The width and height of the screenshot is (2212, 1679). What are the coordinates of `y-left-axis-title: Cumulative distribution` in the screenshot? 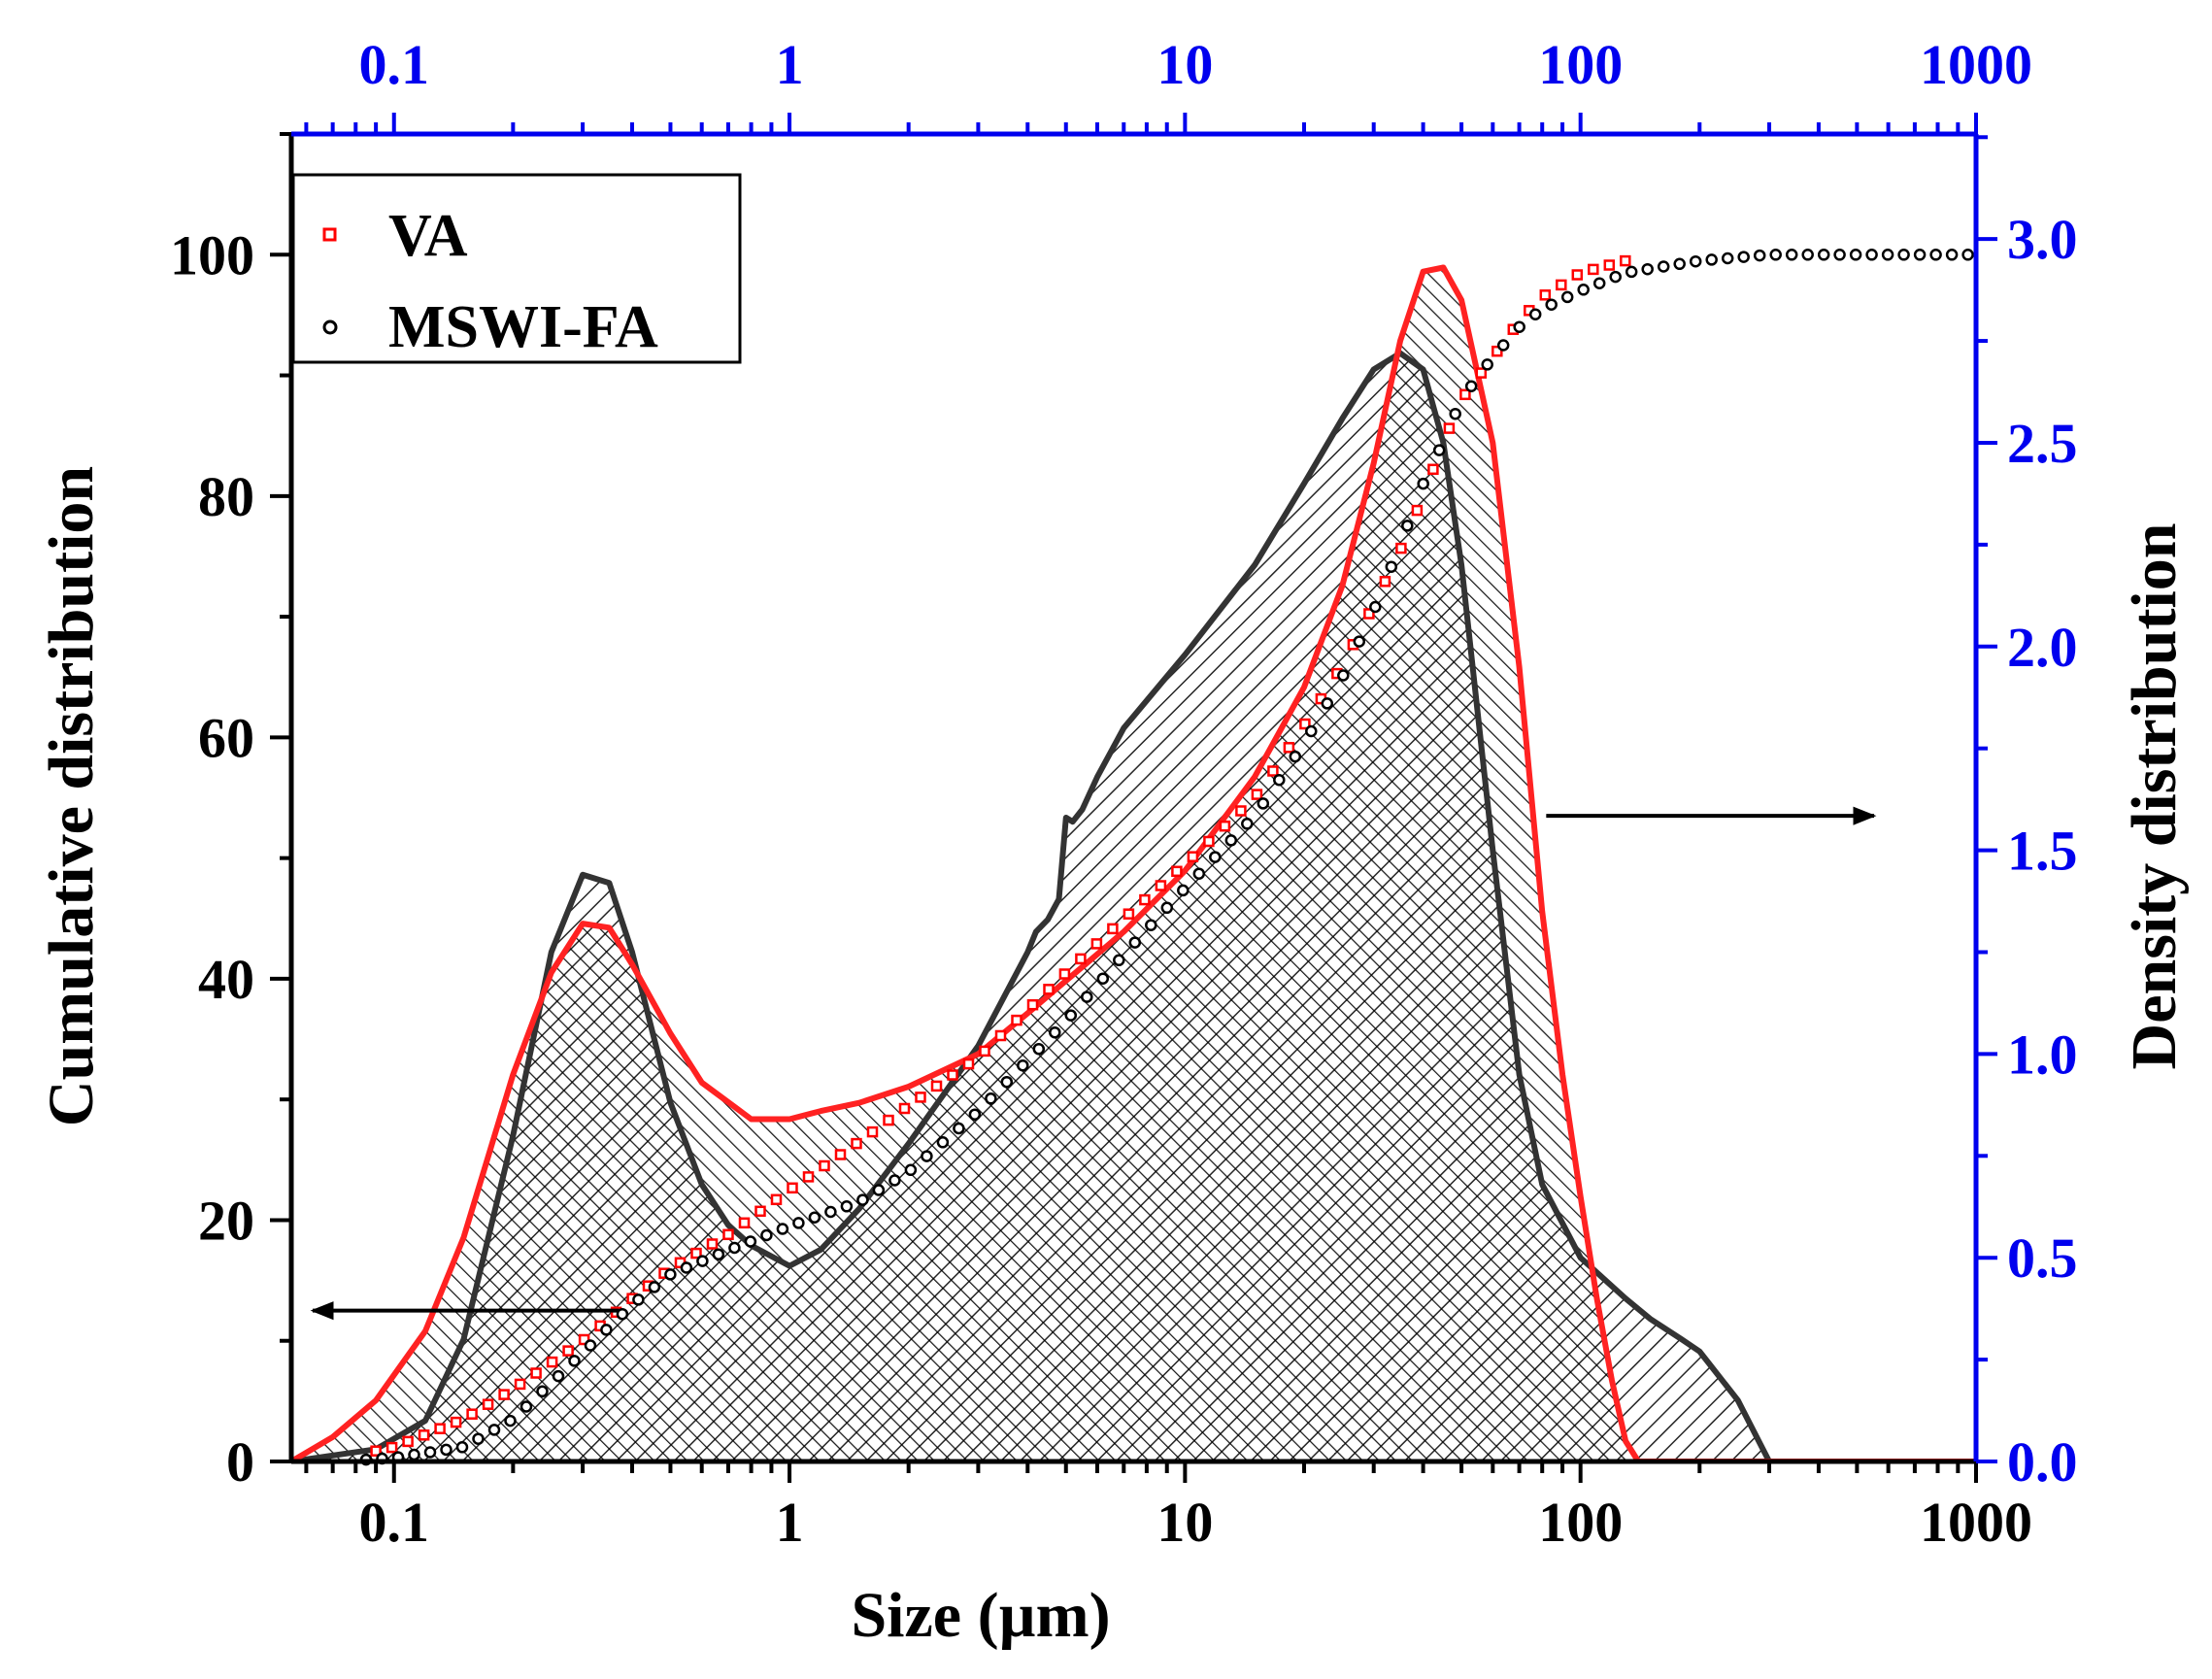 It's located at (71, 796).